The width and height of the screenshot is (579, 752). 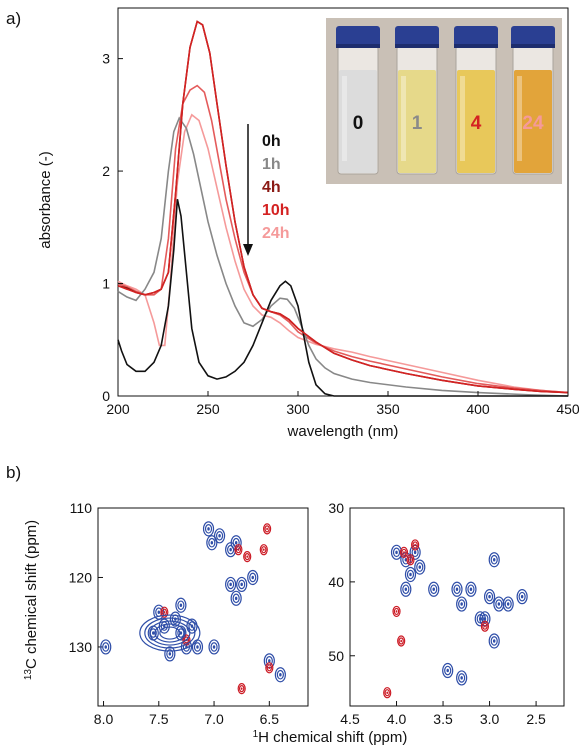 I want to click on y-tick-label: 2, so click(x=106, y=171).